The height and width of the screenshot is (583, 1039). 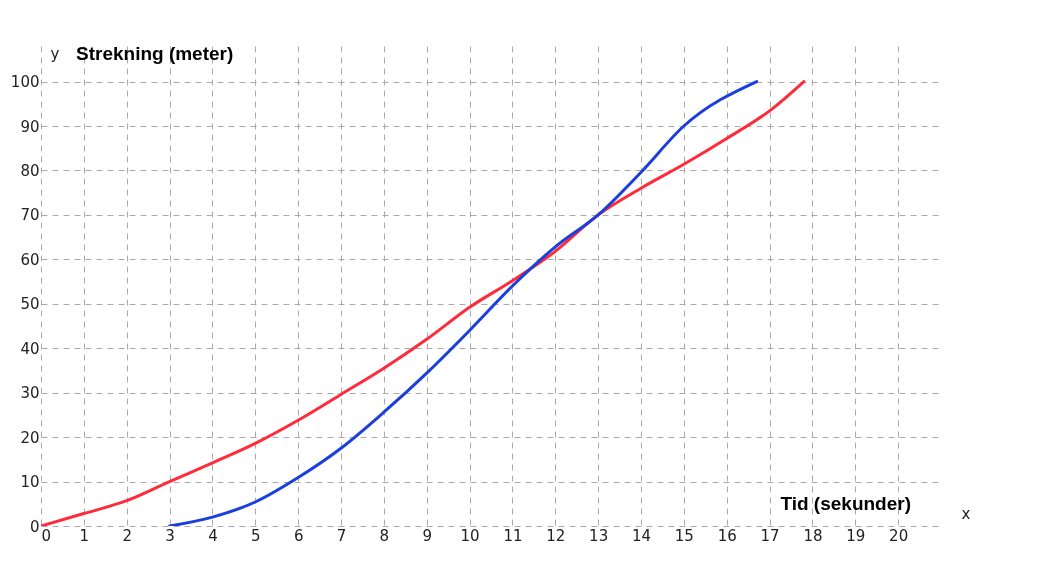 What do you see at coordinates (30, 170) in the screenshot?
I see `y-tick-label: 80` at bounding box center [30, 170].